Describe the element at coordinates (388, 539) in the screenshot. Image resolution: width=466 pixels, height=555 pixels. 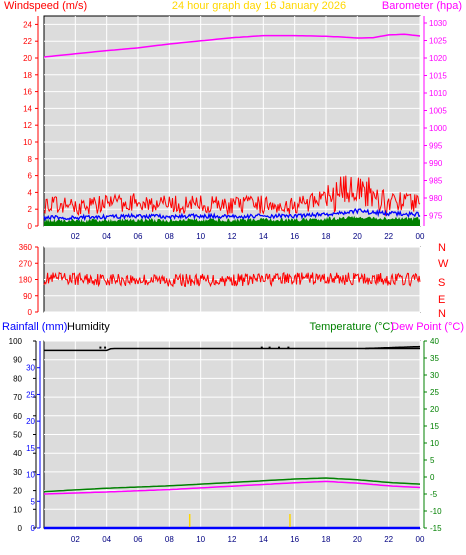
I see `hour-tick-label: 22` at that location.